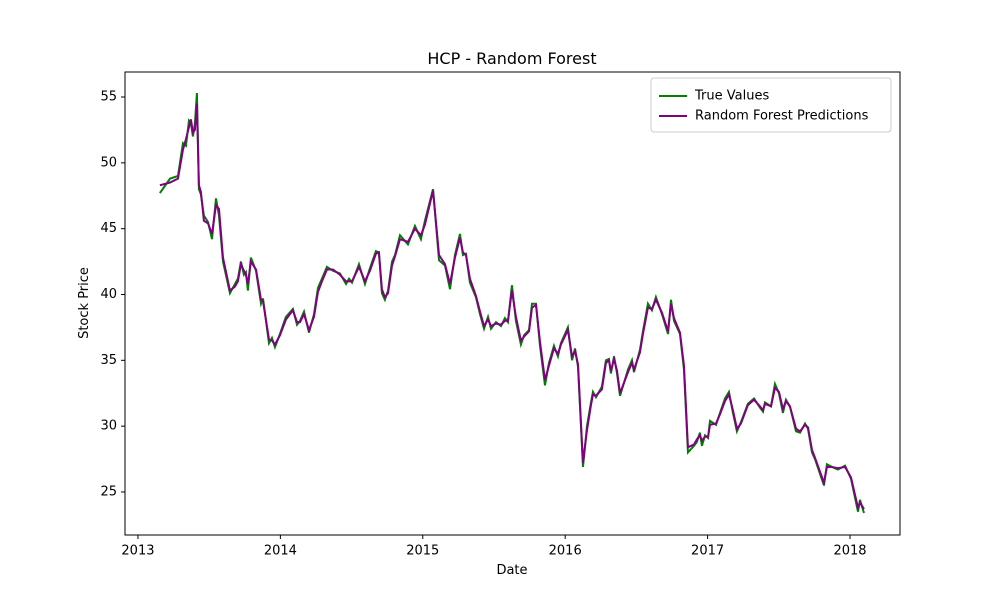  Describe the element at coordinates (108, 491) in the screenshot. I see `y-tick-label: 25` at that location.